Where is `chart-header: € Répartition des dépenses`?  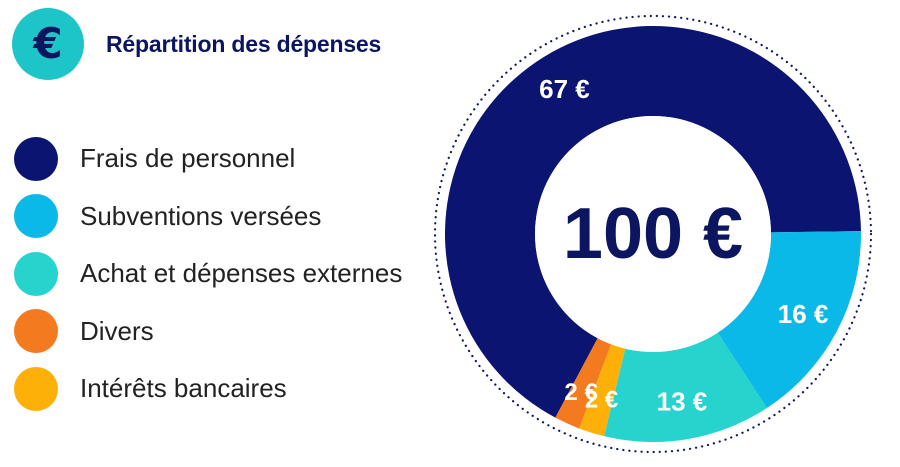
chart-header: € Répartition des dépenses is located at coordinates (196, 44).